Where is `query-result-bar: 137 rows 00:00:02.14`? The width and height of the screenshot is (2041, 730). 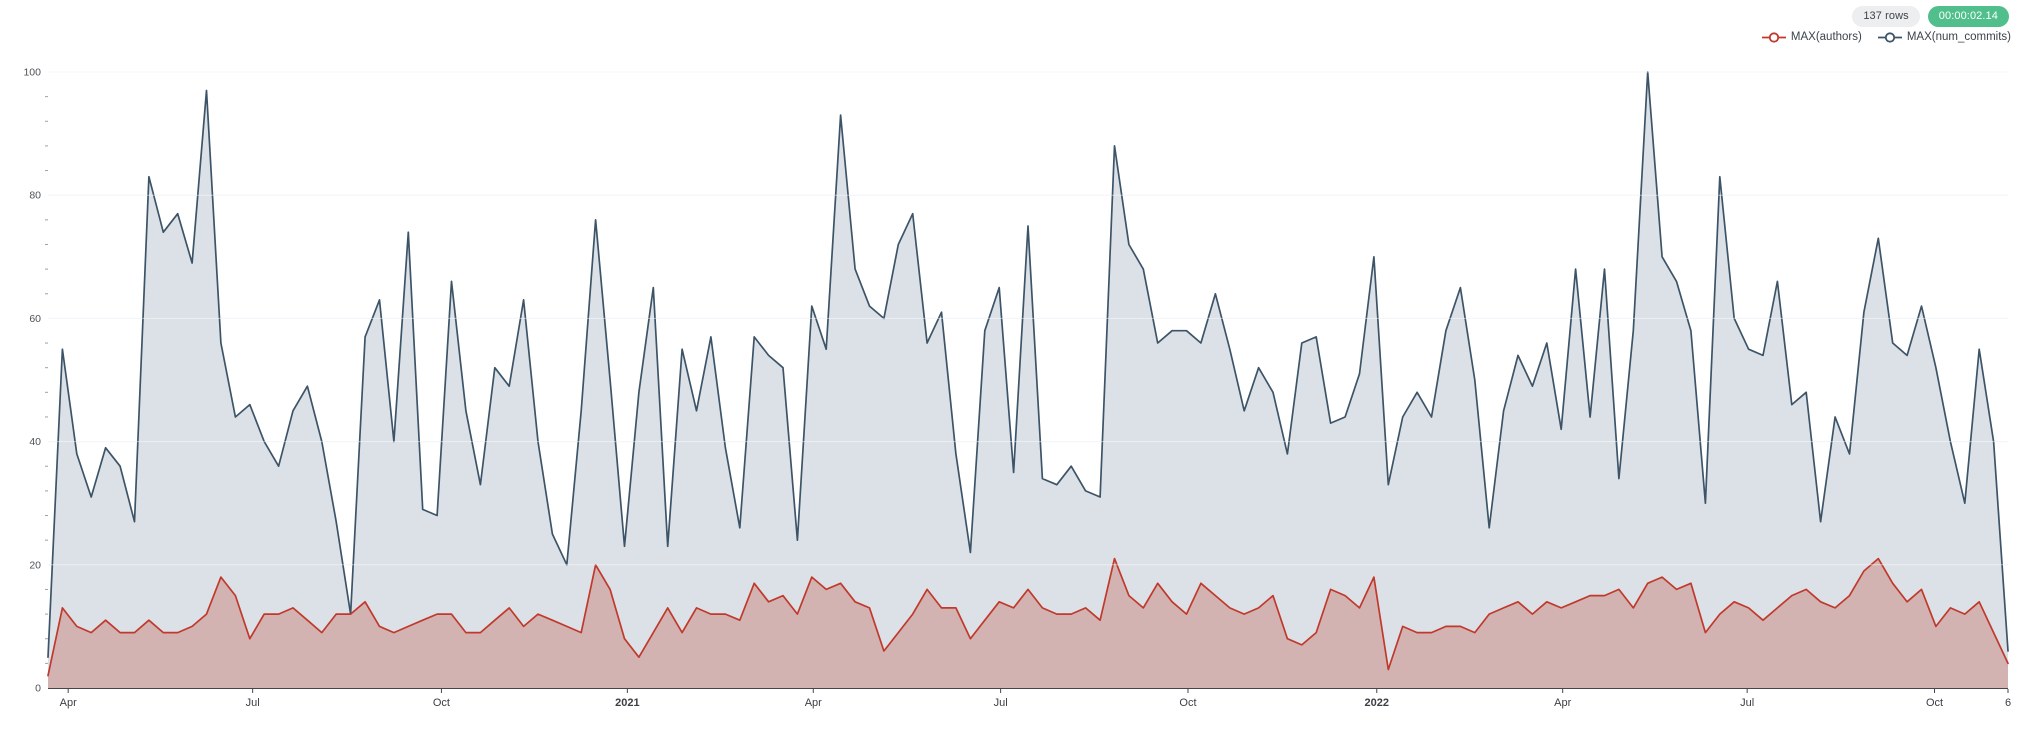
query-result-bar: 137 rows 00:00:02.14 is located at coordinates (1930, 16).